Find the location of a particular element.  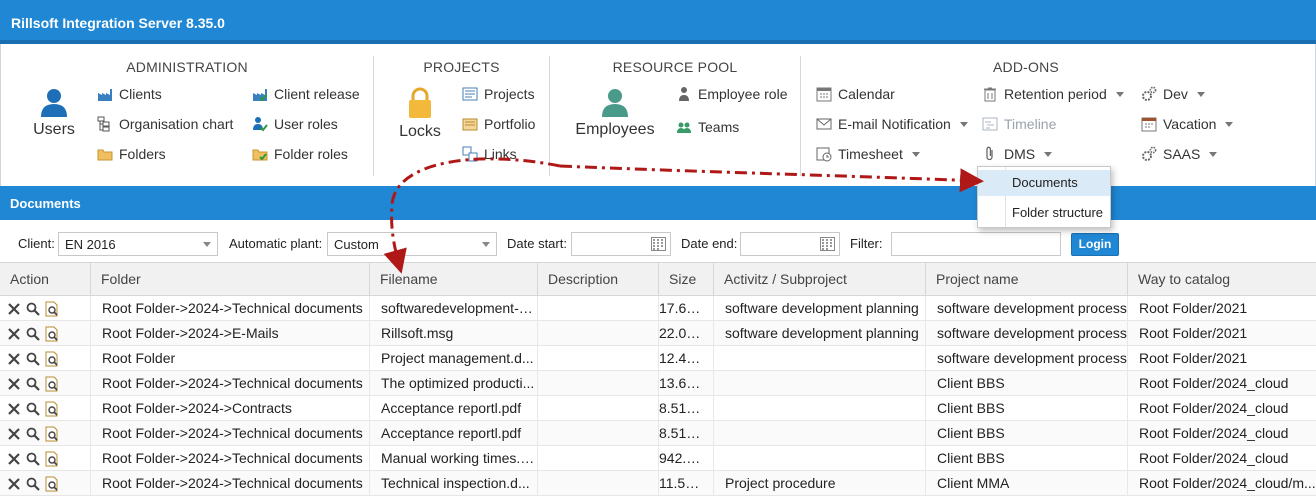

folder-roles-item: Folder roles is located at coordinates (300, 154).